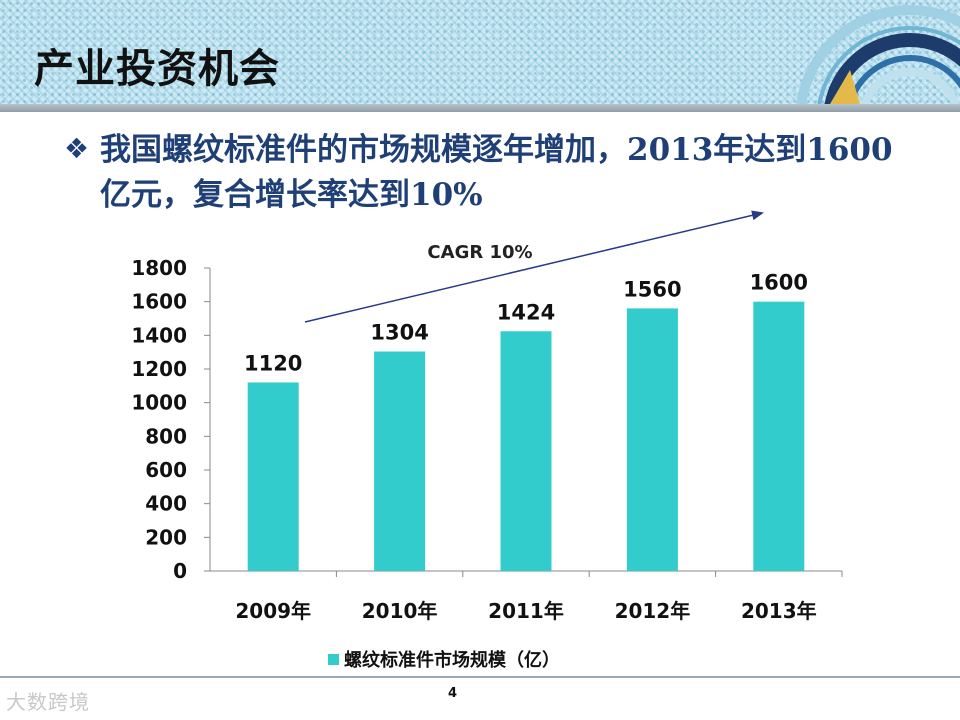 This screenshot has width=960, height=720. What do you see at coordinates (273, 611) in the screenshot?
I see `x-category-label: 2009年` at bounding box center [273, 611].